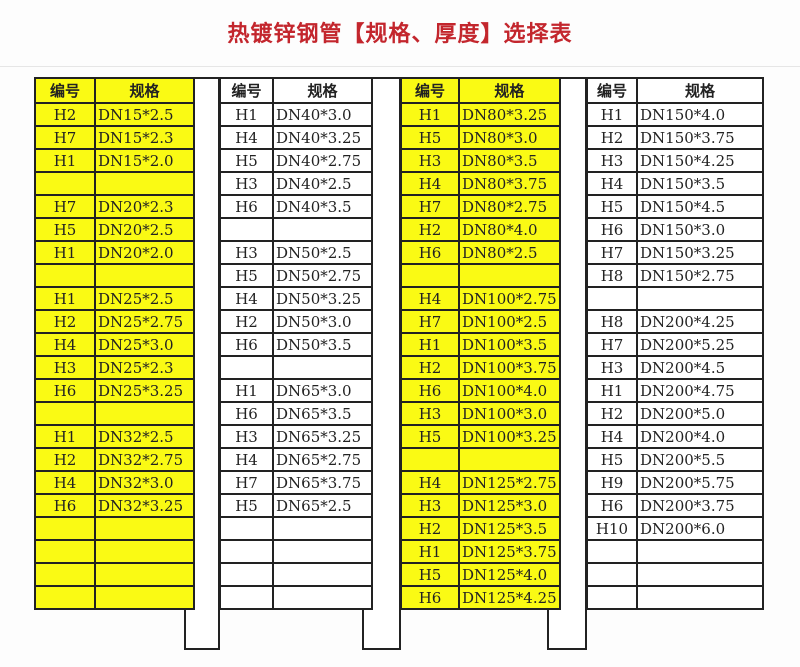 The height and width of the screenshot is (667, 800). I want to click on table-row: H5 DN100*3.25, so click(480, 436).